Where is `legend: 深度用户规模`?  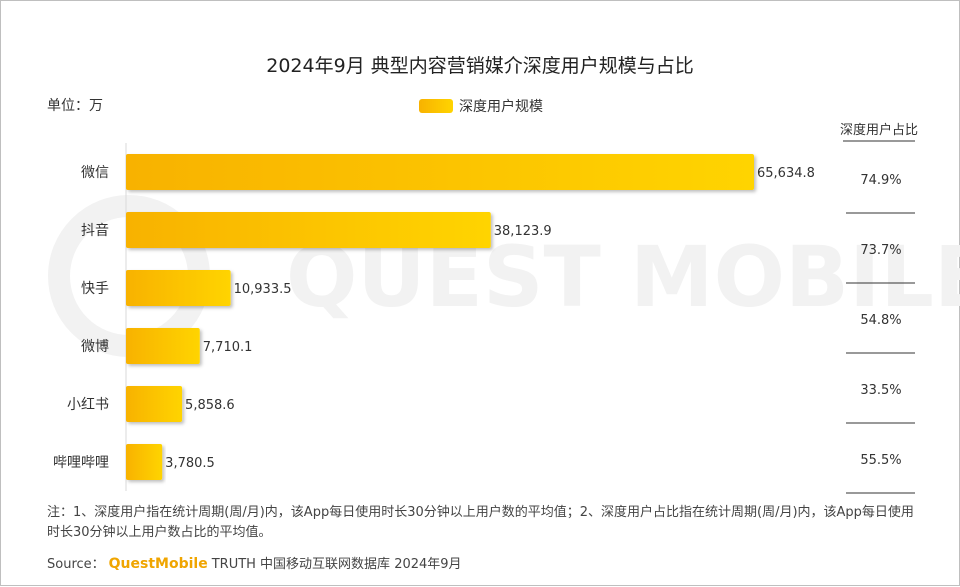
legend: 深度用户规模 is located at coordinates (481, 106).